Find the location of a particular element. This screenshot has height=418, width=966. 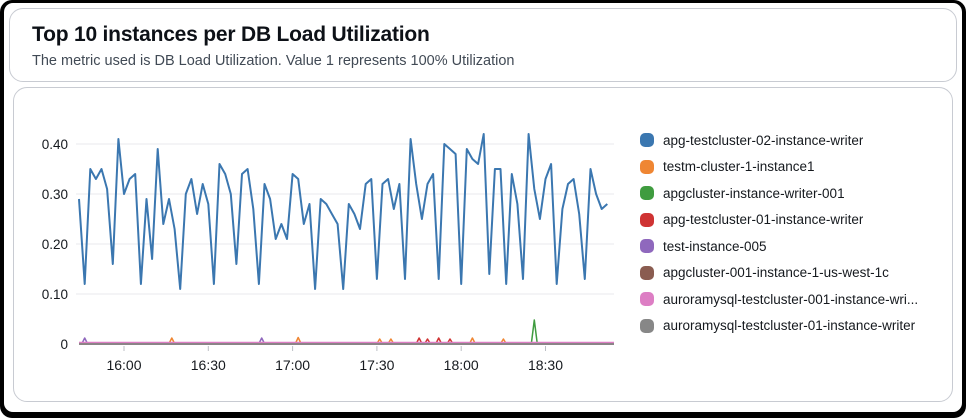

y-tick-label: 0 is located at coordinates (64, 344).